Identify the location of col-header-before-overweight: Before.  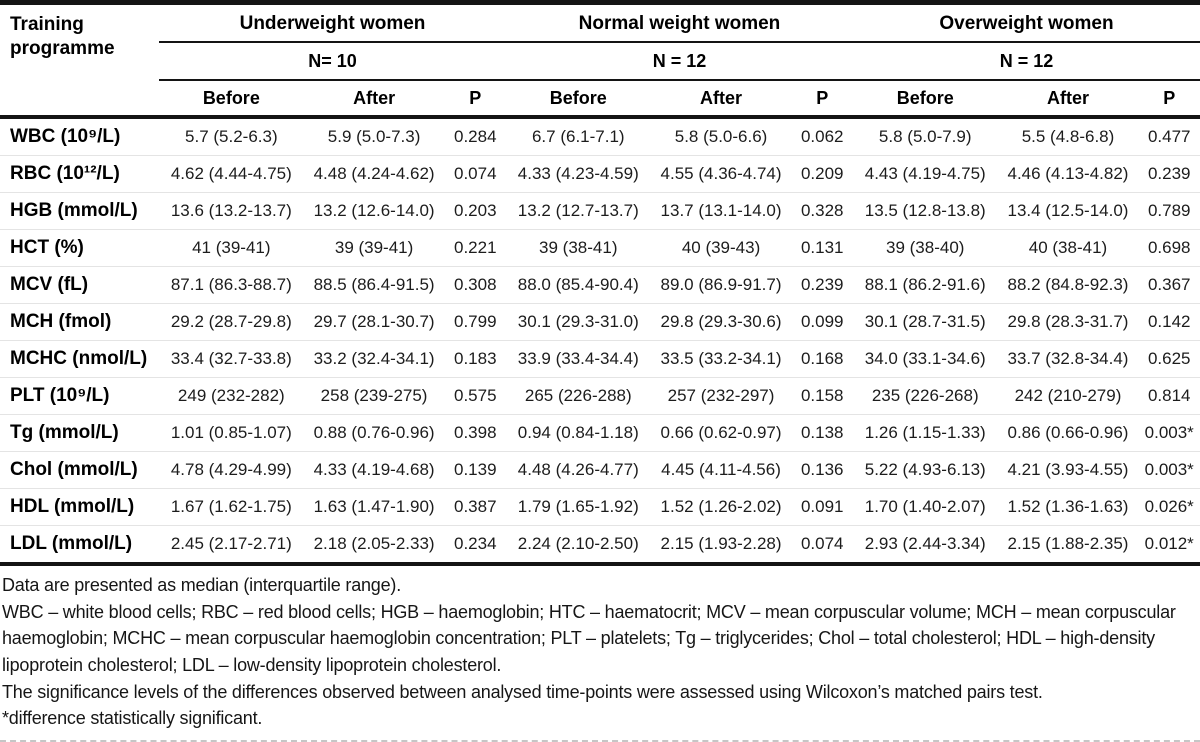
(925, 99).